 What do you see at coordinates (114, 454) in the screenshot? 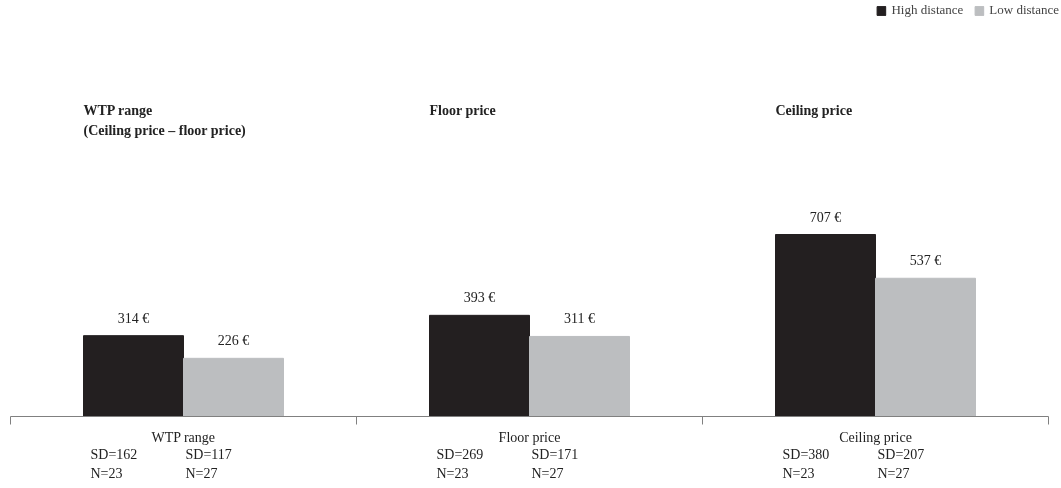
I see `text: SD=162` at bounding box center [114, 454].